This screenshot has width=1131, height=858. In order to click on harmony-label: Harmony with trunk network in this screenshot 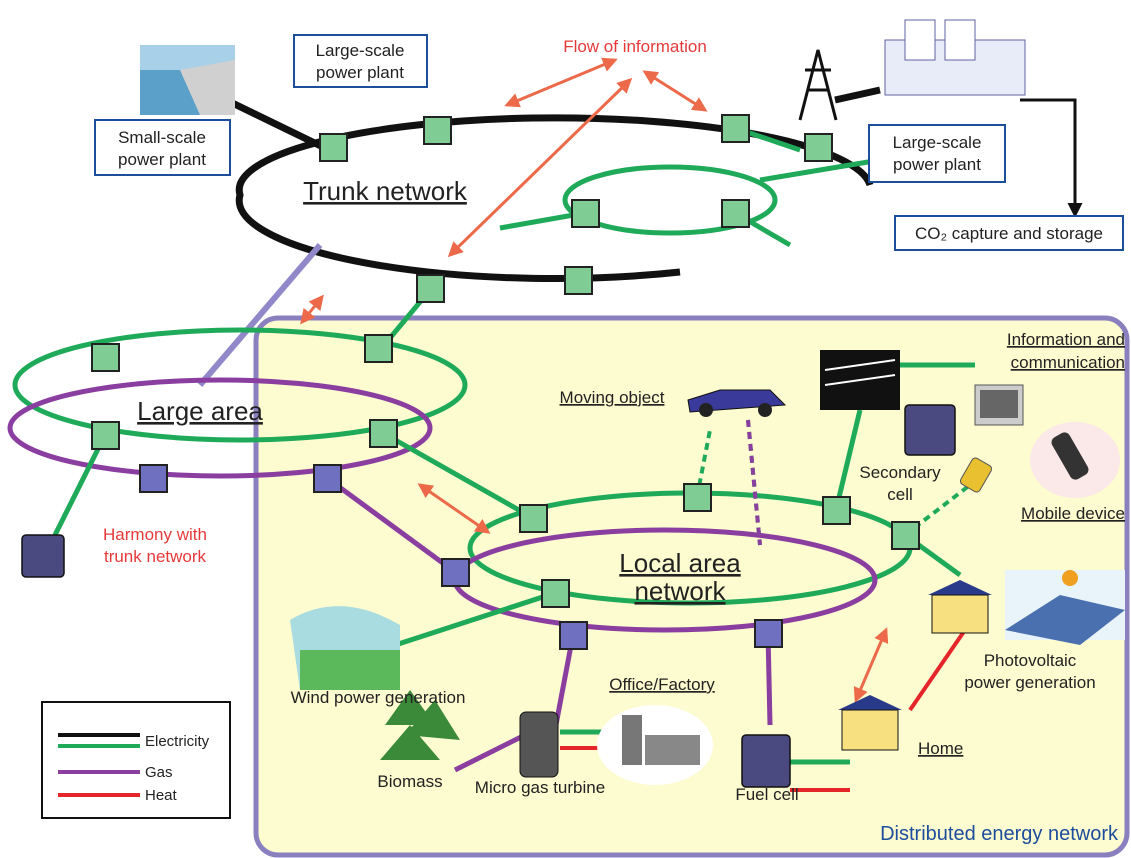, I will do `click(155, 545)`.